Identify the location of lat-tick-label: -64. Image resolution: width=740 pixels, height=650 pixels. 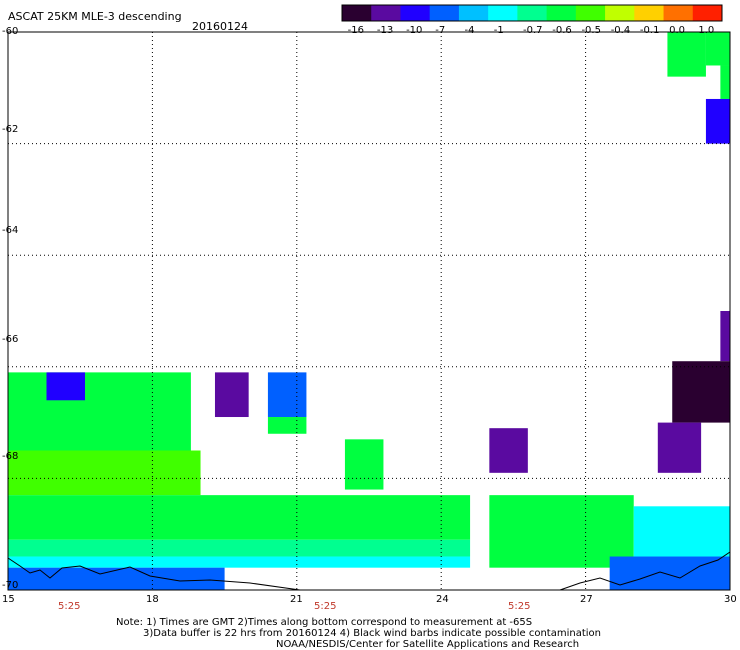
(10, 230).